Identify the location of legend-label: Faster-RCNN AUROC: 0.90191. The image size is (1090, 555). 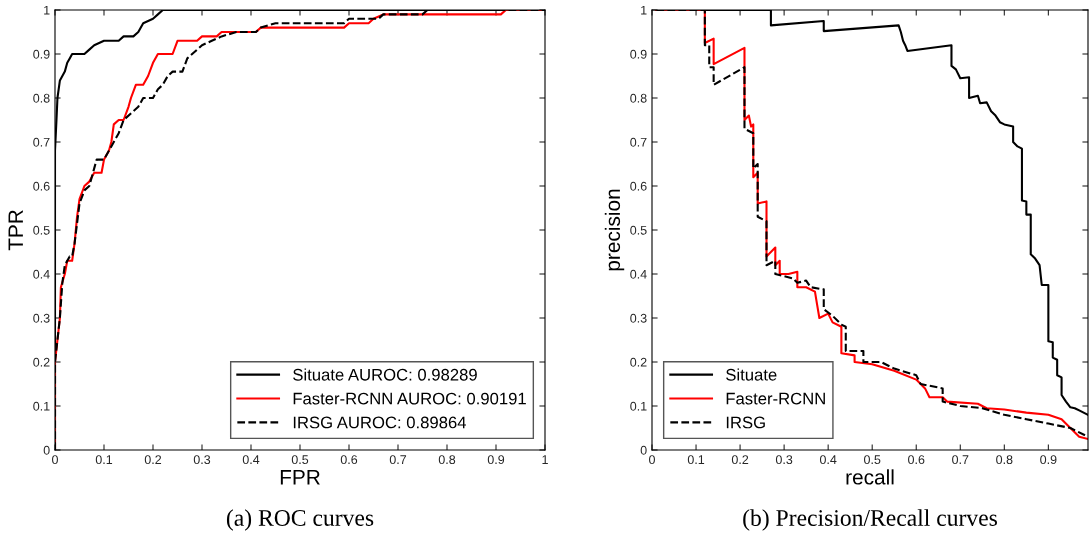
(409, 398).